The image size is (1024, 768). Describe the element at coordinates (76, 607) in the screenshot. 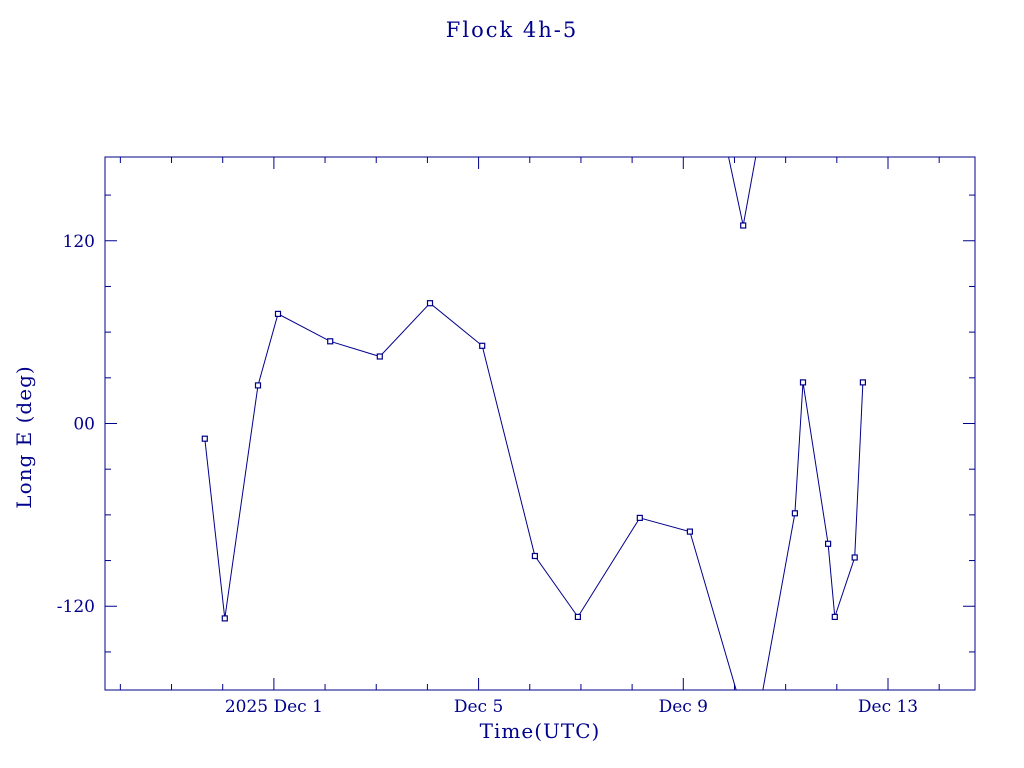

I see `y-tick-label: -120` at that location.